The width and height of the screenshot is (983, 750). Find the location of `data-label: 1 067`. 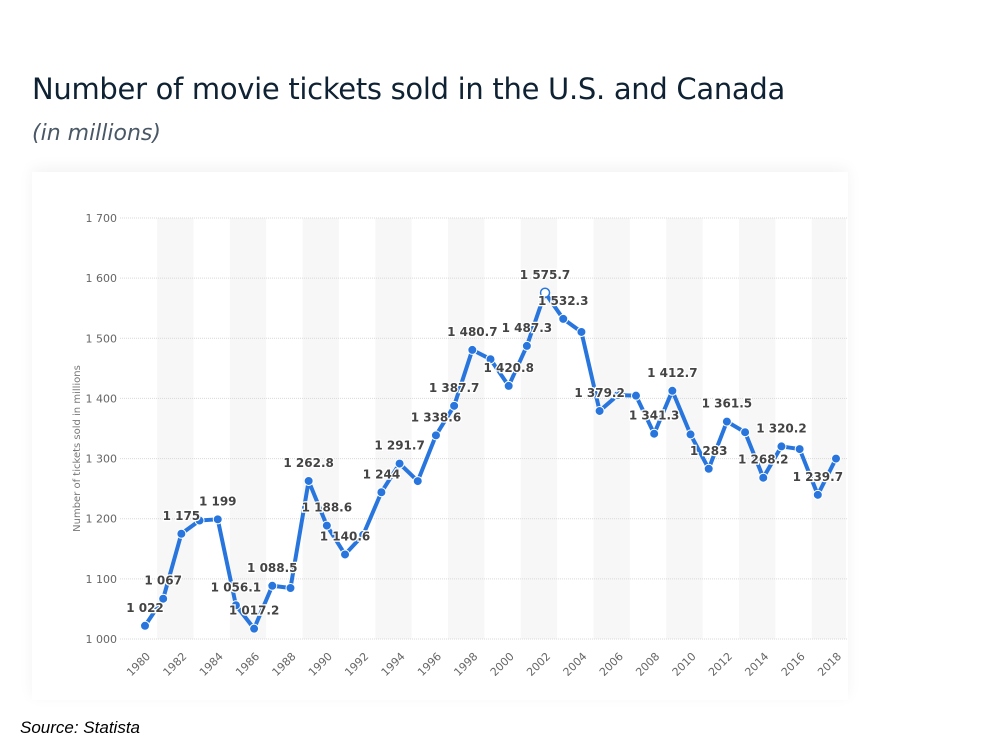

data-label: 1 067 is located at coordinates (163, 581).